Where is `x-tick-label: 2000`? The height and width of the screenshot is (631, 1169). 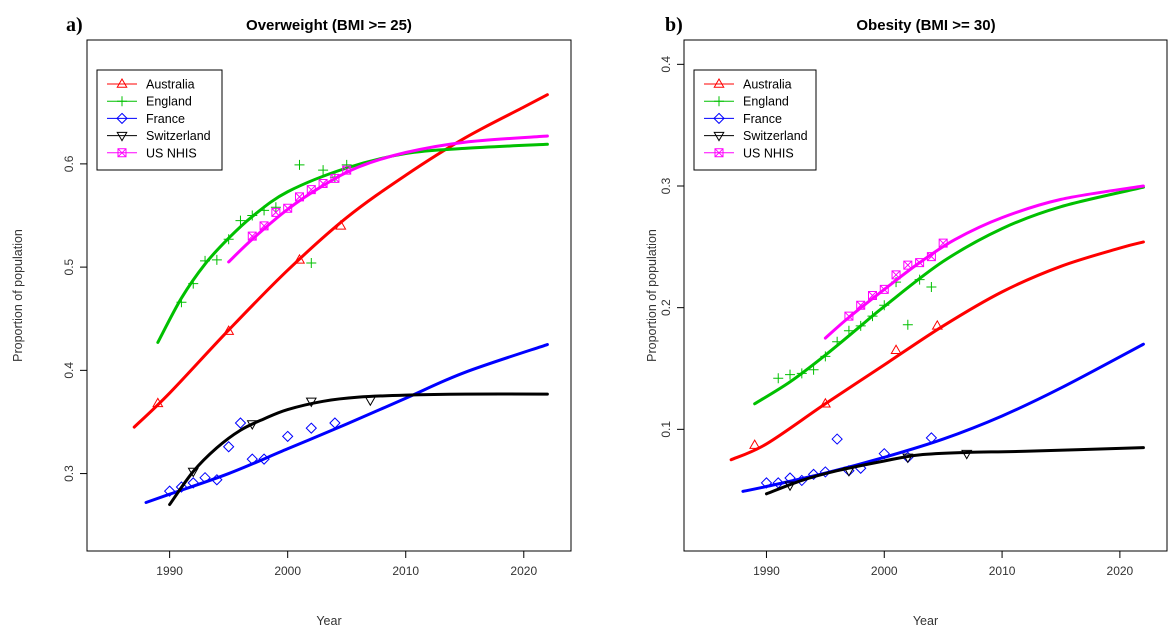 x-tick-label: 2000 is located at coordinates (884, 571).